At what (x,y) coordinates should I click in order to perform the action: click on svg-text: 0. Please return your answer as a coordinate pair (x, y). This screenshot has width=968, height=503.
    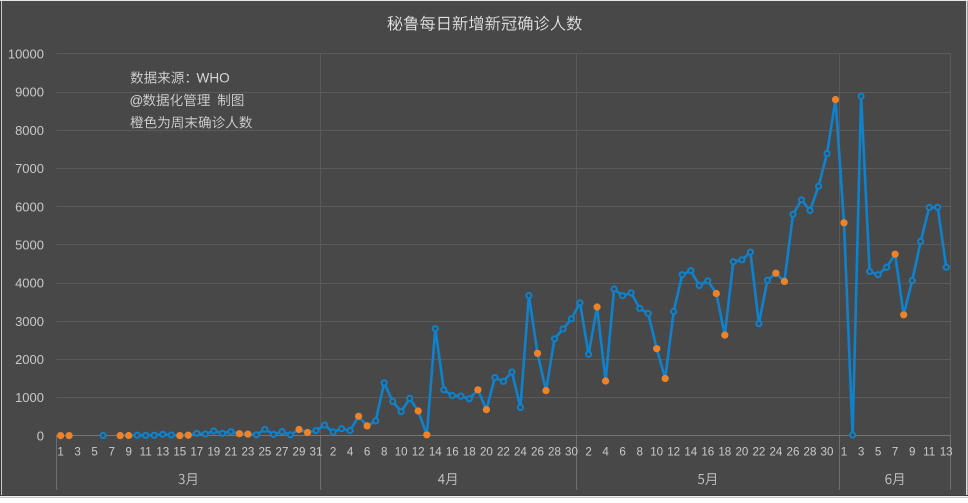
    Looking at the image, I should click on (40, 435).